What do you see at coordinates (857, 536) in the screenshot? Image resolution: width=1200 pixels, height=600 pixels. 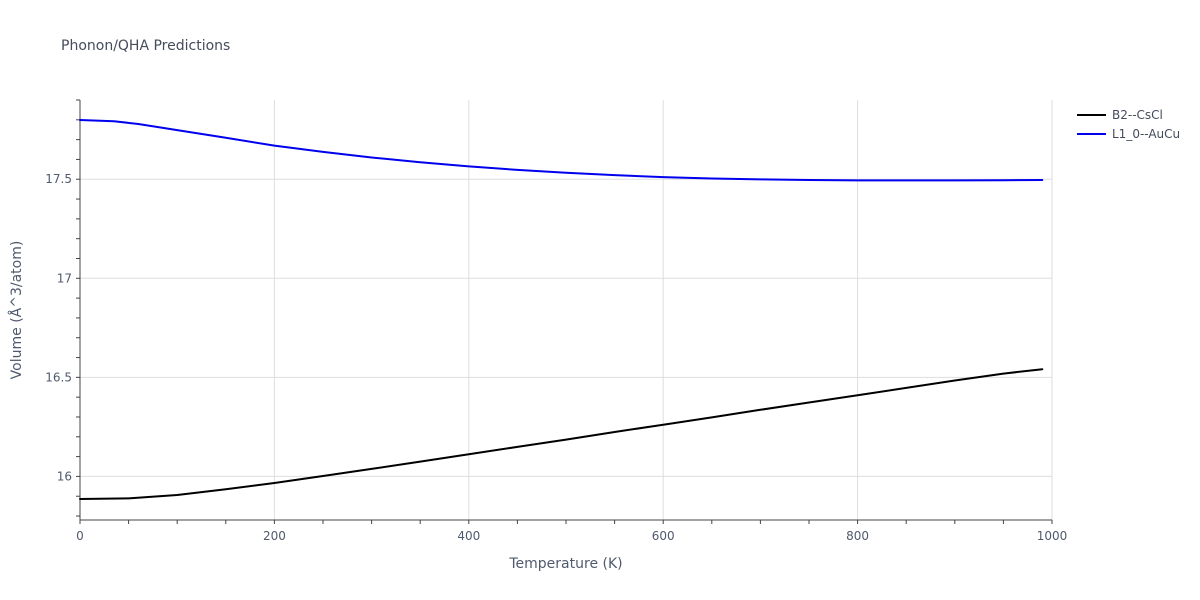 I see `x-tick-label: 800` at bounding box center [857, 536].